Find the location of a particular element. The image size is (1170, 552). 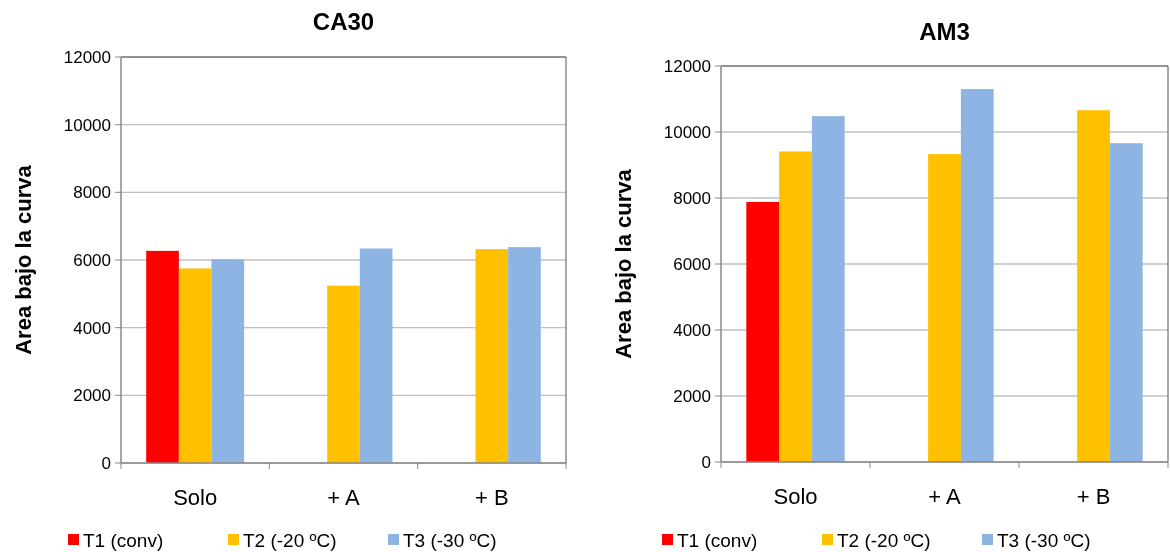

chart-title: AM3 is located at coordinates (944, 31).